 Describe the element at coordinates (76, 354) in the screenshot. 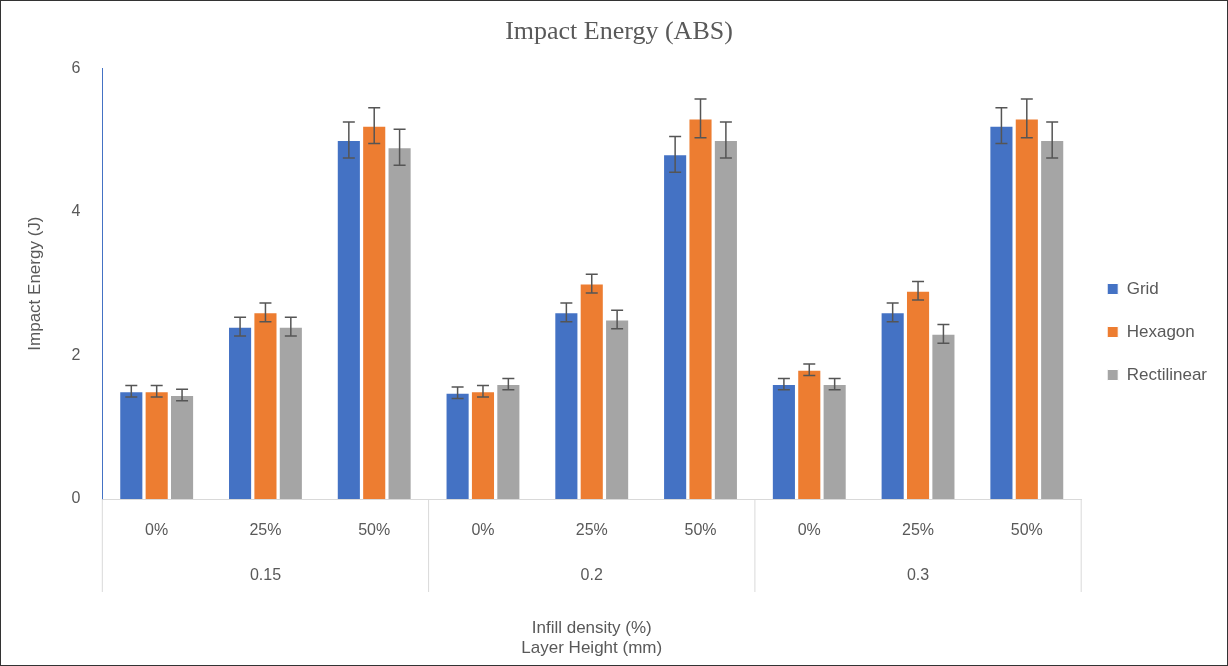

I see `y-tick-label: 2` at that location.